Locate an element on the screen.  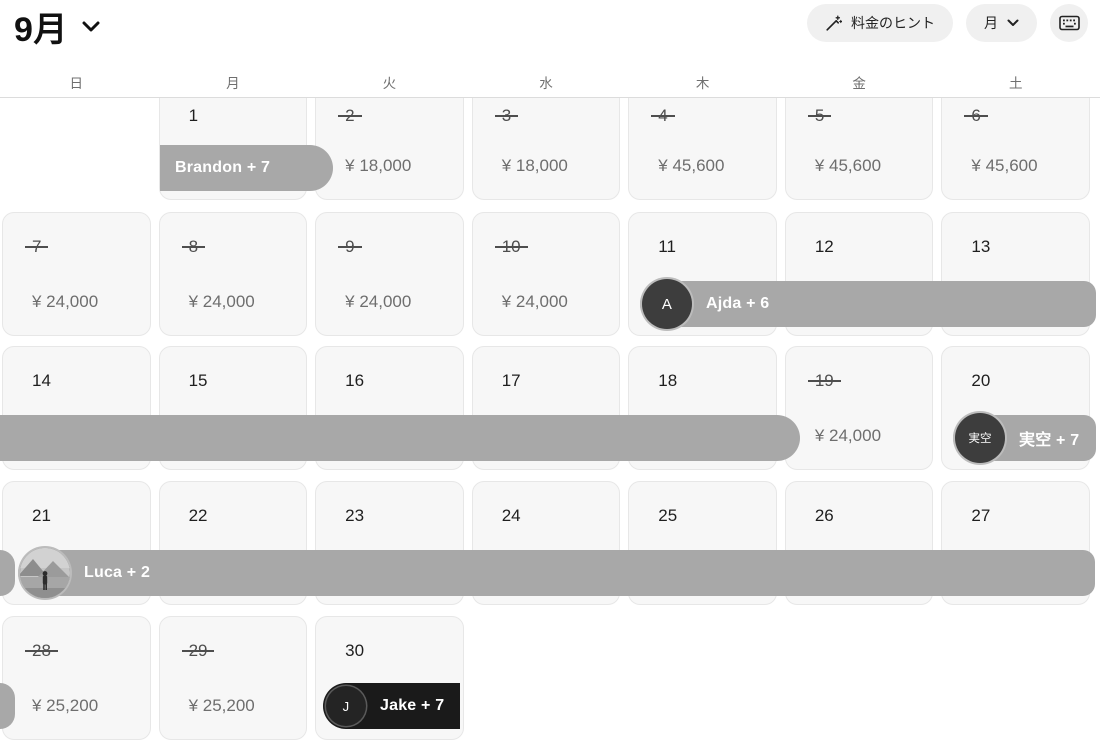
guest-avatar: 実空 is located at coordinates (980, 438).